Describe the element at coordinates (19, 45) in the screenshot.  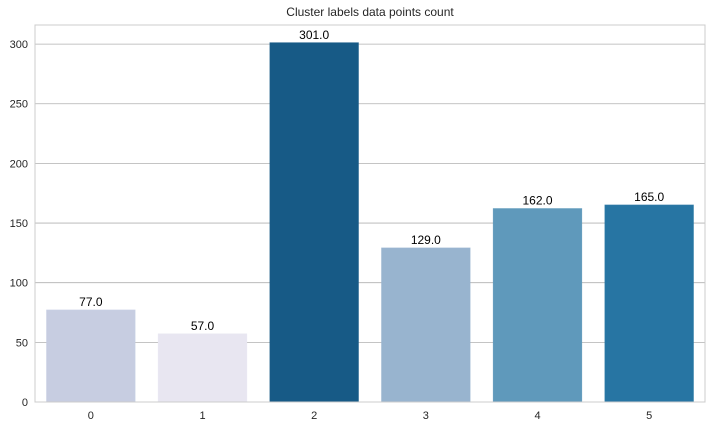
I see `y-tick-label: 300` at that location.